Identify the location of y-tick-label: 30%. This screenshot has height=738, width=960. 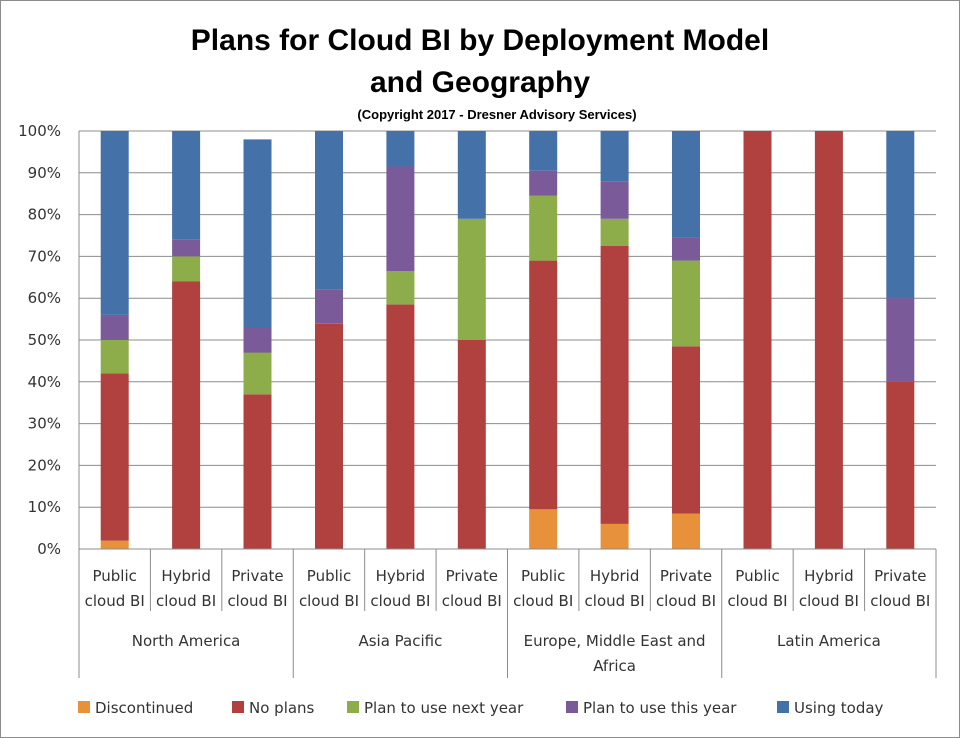
(44, 424).